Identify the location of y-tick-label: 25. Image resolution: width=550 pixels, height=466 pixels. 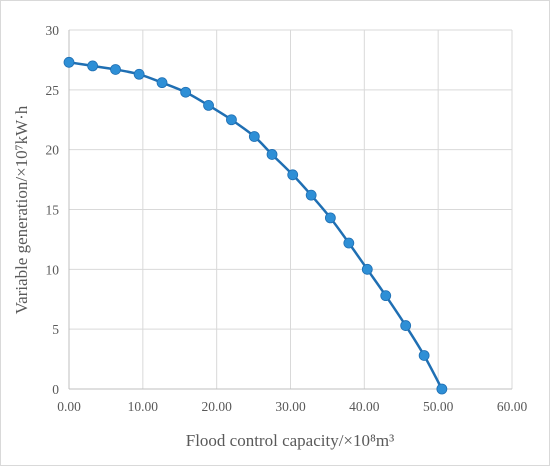
(53, 90).